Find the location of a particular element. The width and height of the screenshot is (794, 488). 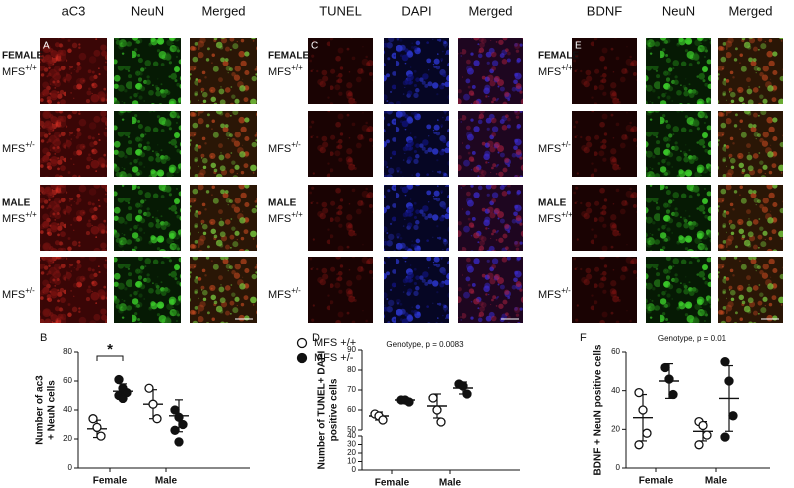

panel-letter: D is located at coordinates (316, 338).